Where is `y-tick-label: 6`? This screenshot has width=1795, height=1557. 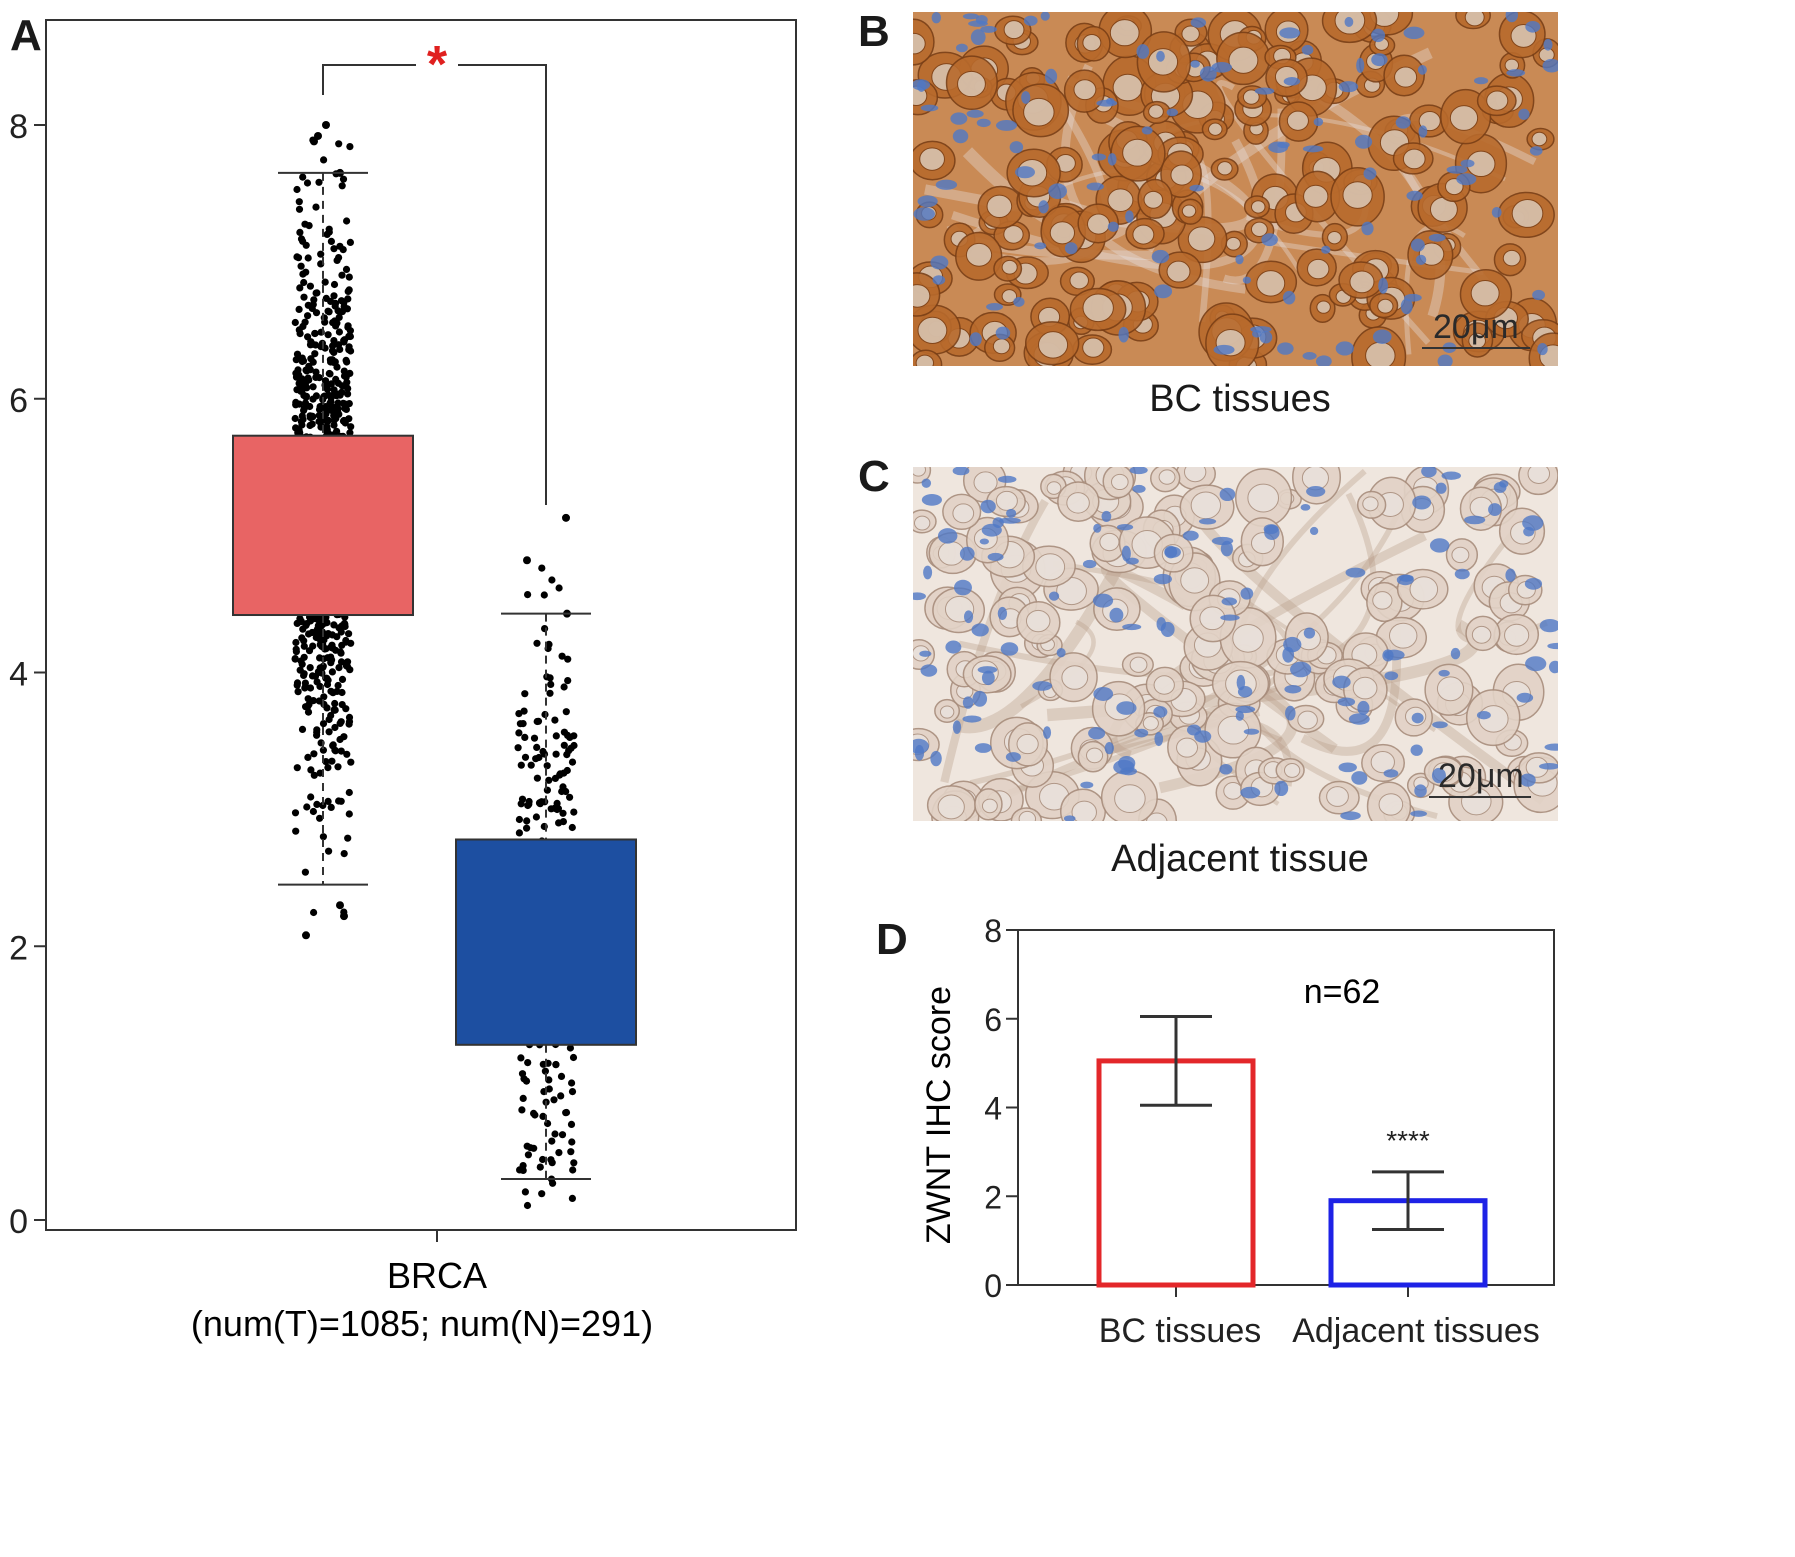 y-tick-label: 6 is located at coordinates (18, 401).